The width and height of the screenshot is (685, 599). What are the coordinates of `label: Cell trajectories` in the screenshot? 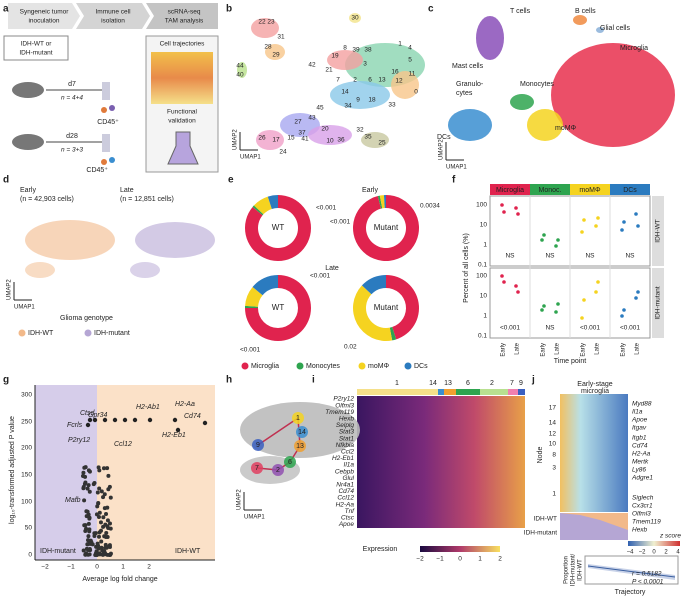 It's located at (183, 44).